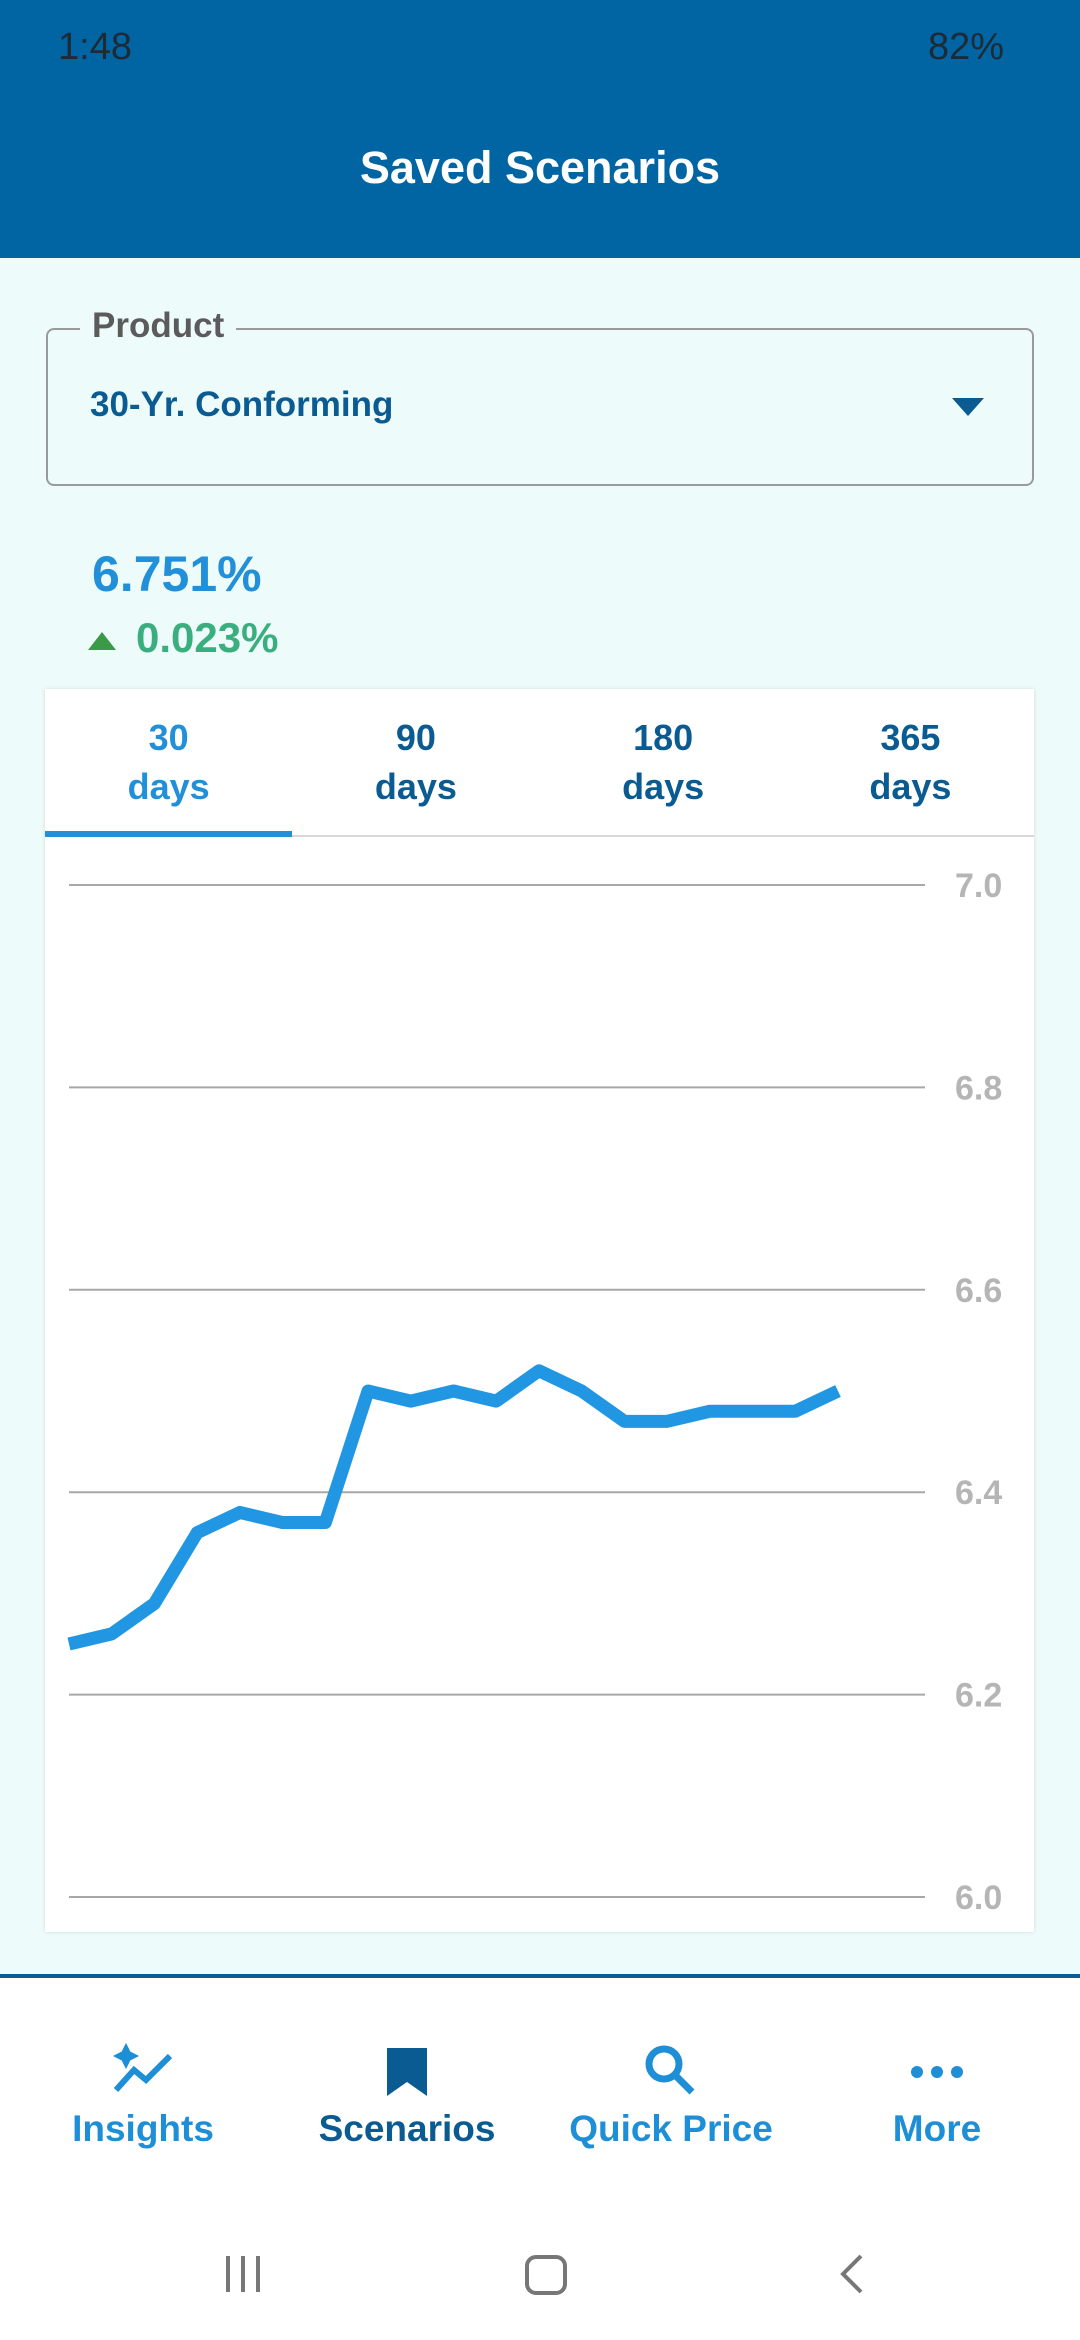 The width and height of the screenshot is (1080, 2340). Describe the element at coordinates (978, 1898) in the screenshot. I see `y-tick-label: 6.0` at that location.